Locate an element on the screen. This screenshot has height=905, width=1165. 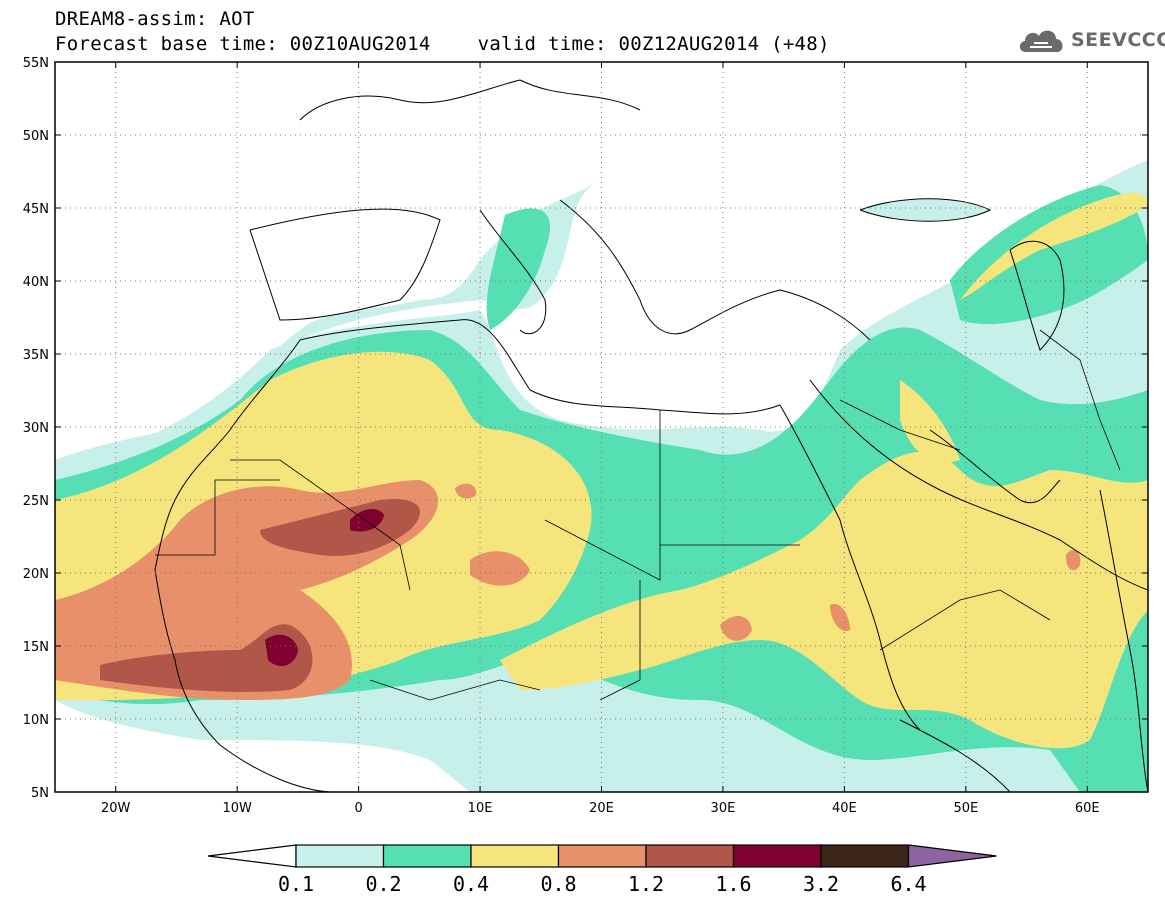
lon-tick-label: 10E is located at coordinates (480, 808).